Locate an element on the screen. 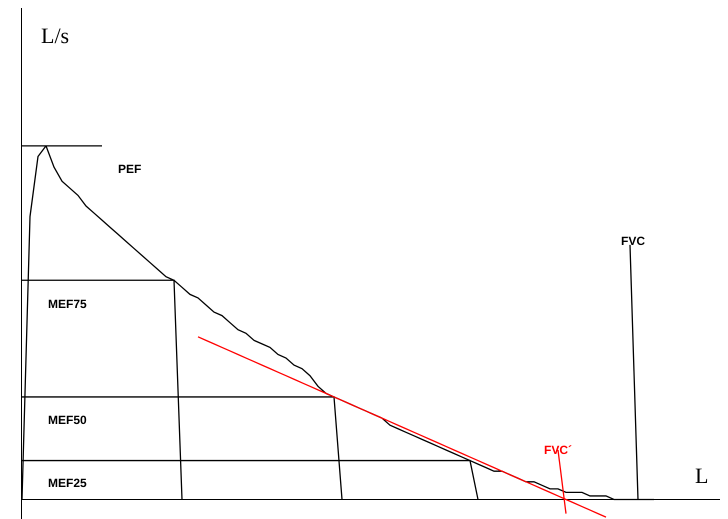 The height and width of the screenshot is (519, 728). text: L/s is located at coordinates (55, 35).